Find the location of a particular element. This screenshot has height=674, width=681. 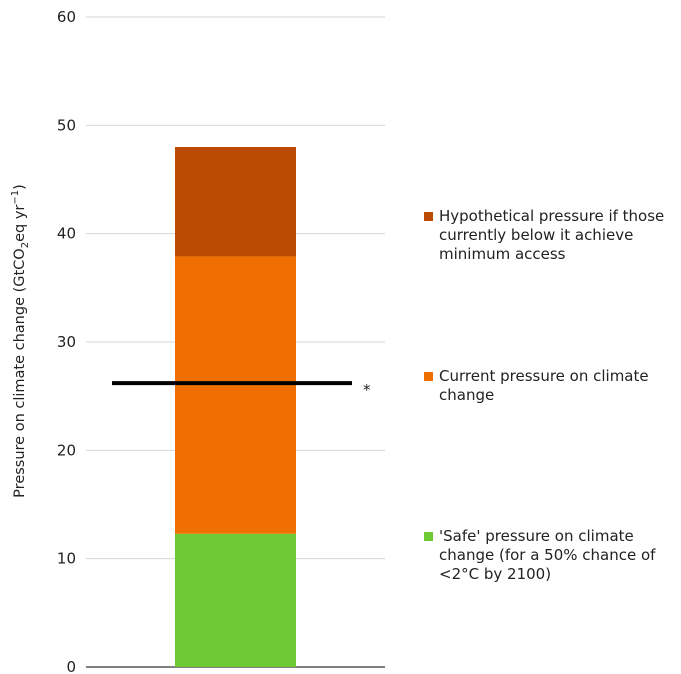

y-axis-ticks: 0 10 20 30 40 50 60 is located at coordinates (66, 341).